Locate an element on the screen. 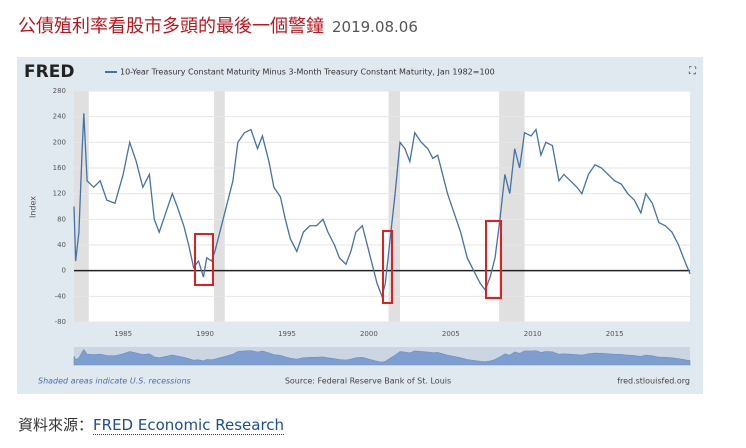 This screenshot has width=746, height=448. navigator-line is located at coordinates (382, 357).